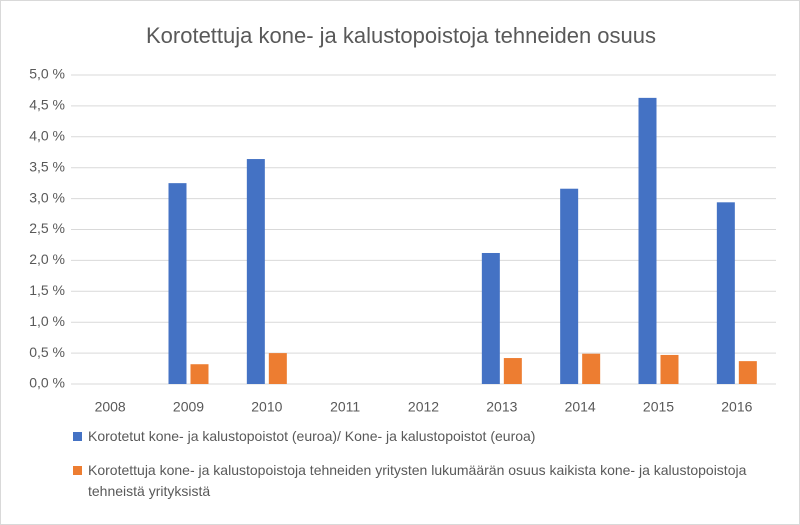  I want to click on y-tick-label: 1,5 %, so click(47, 290).